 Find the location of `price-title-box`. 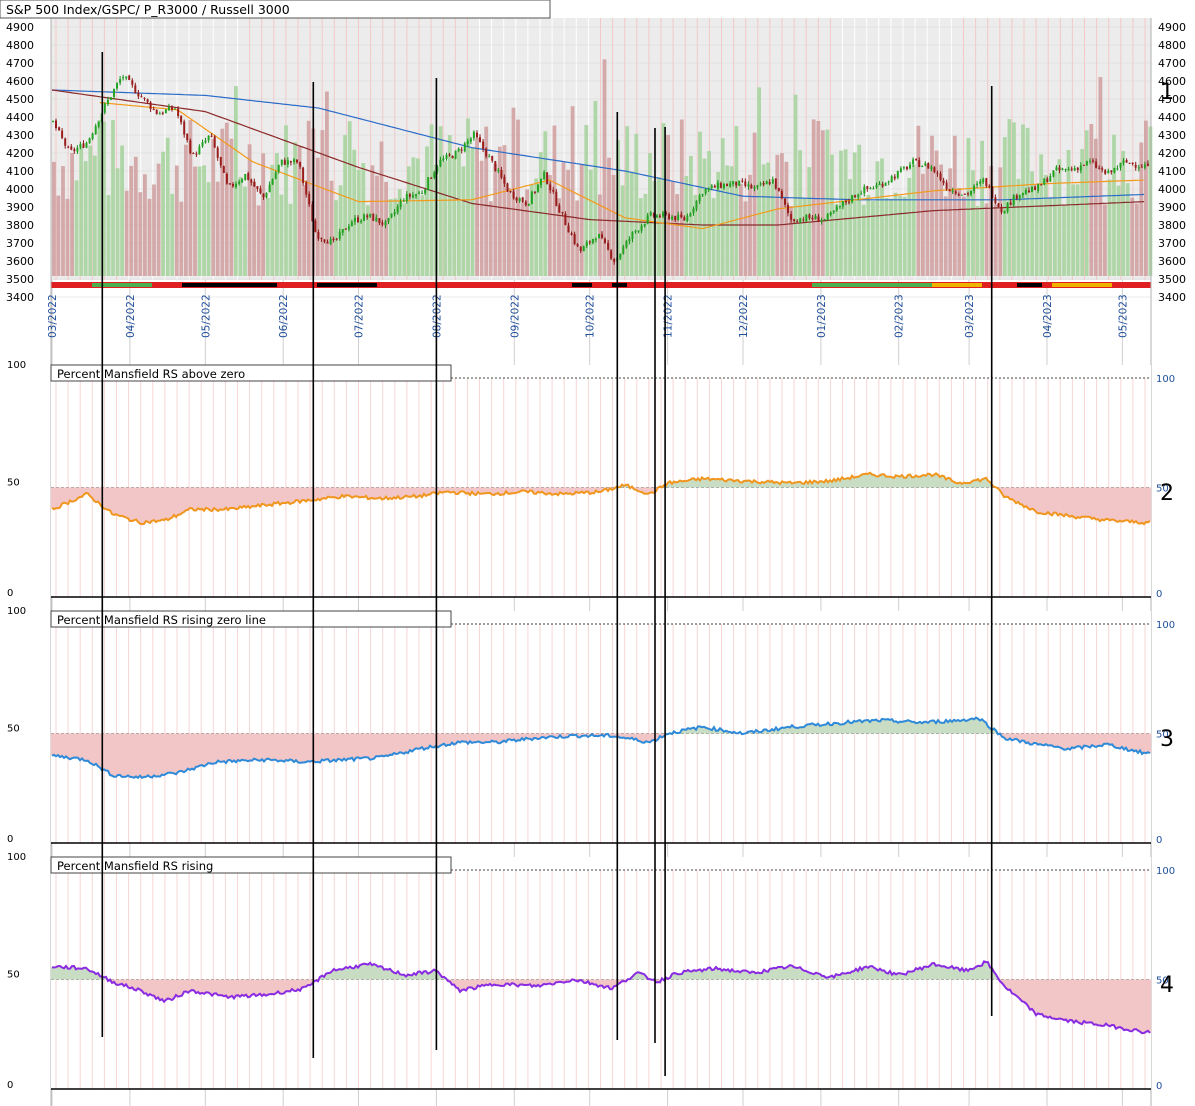

price-title-box is located at coordinates (275, 9).